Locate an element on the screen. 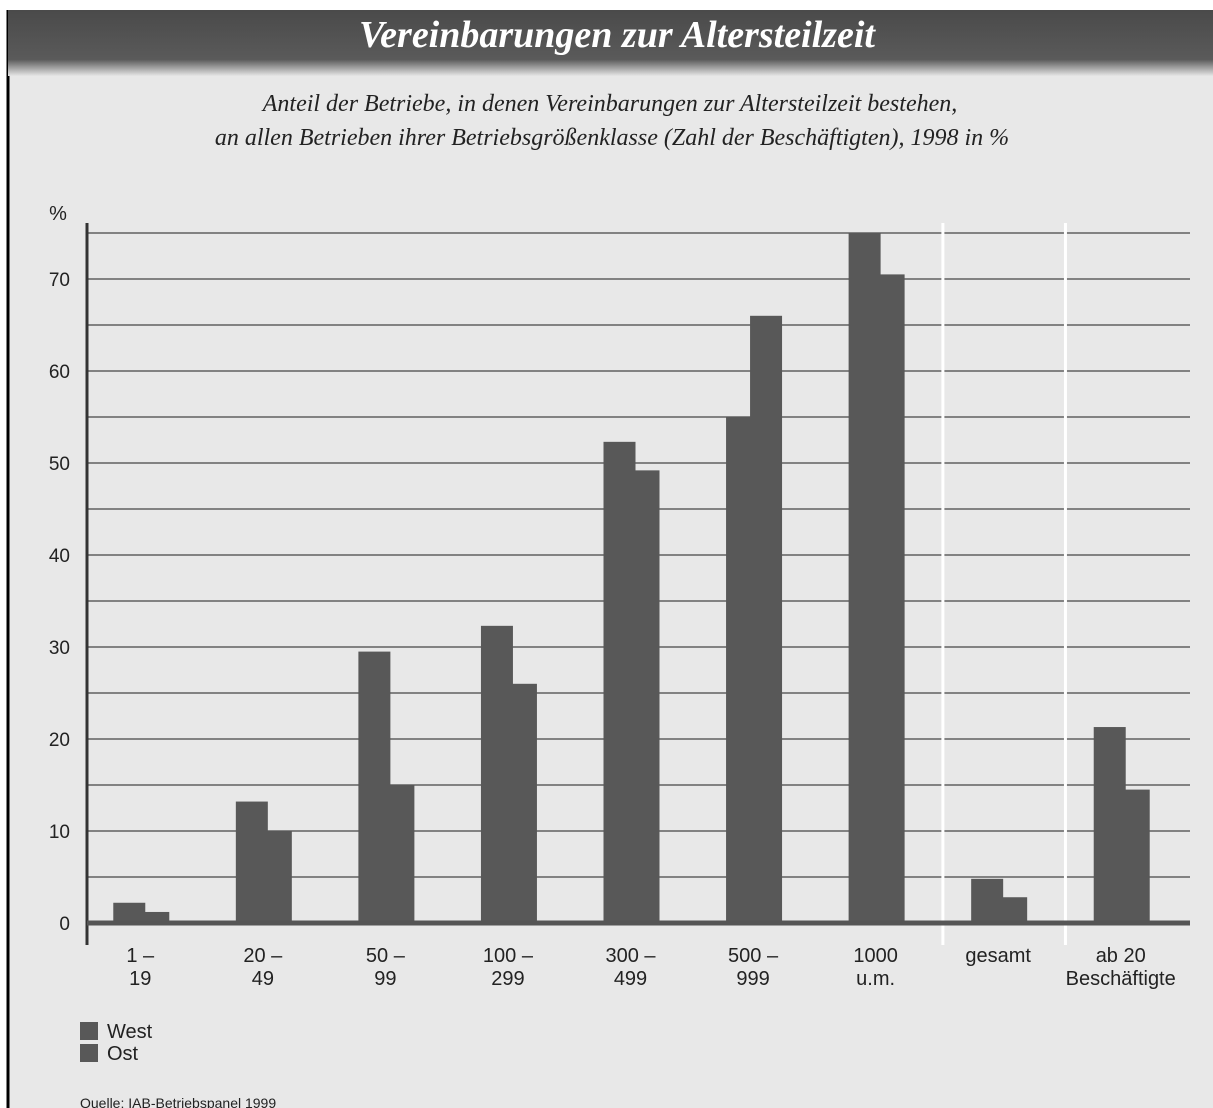 This screenshot has width=1213, height=1108. y-tick-label: 60 is located at coordinates (59, 372).